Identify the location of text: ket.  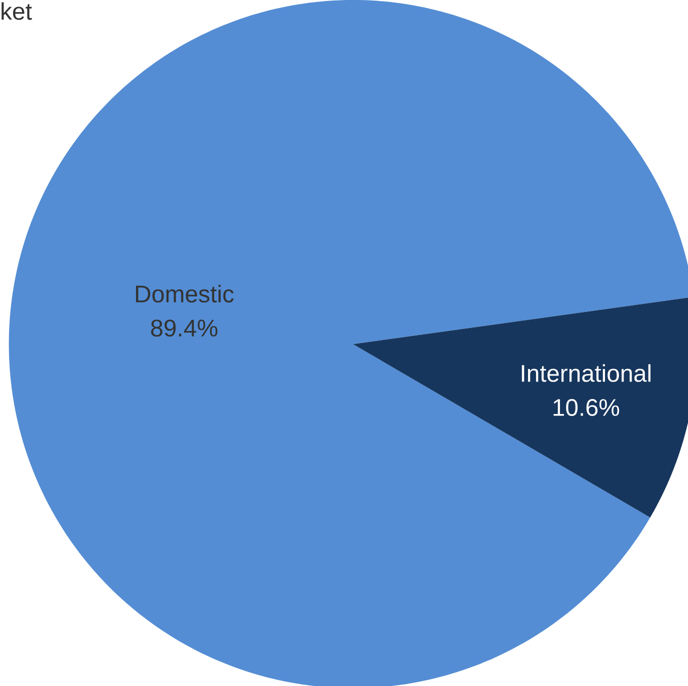
(17, 11).